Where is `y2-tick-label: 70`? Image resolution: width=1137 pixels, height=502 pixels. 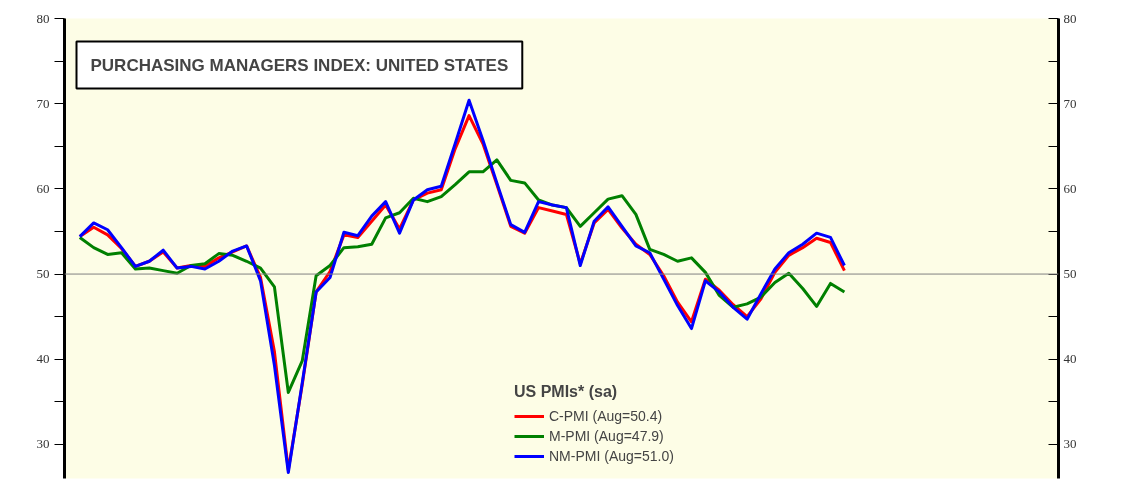 y2-tick-label: 70 is located at coordinates (1070, 103).